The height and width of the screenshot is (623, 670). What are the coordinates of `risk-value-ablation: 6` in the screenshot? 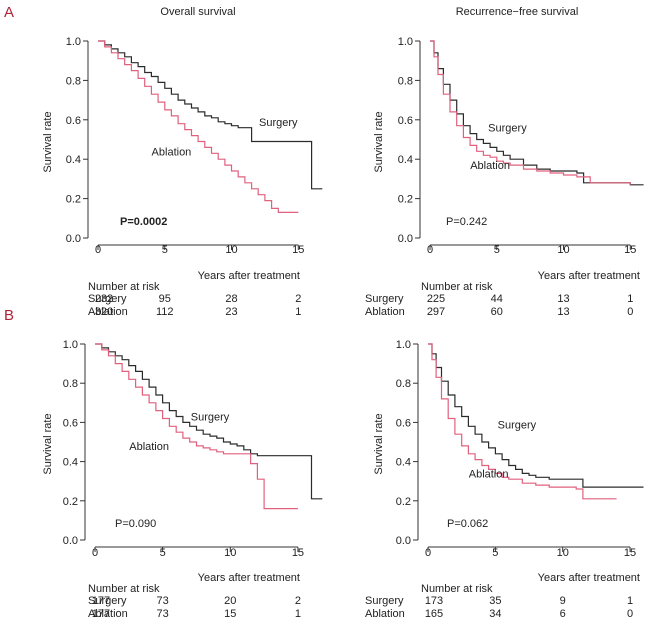 It's located at (563, 614).